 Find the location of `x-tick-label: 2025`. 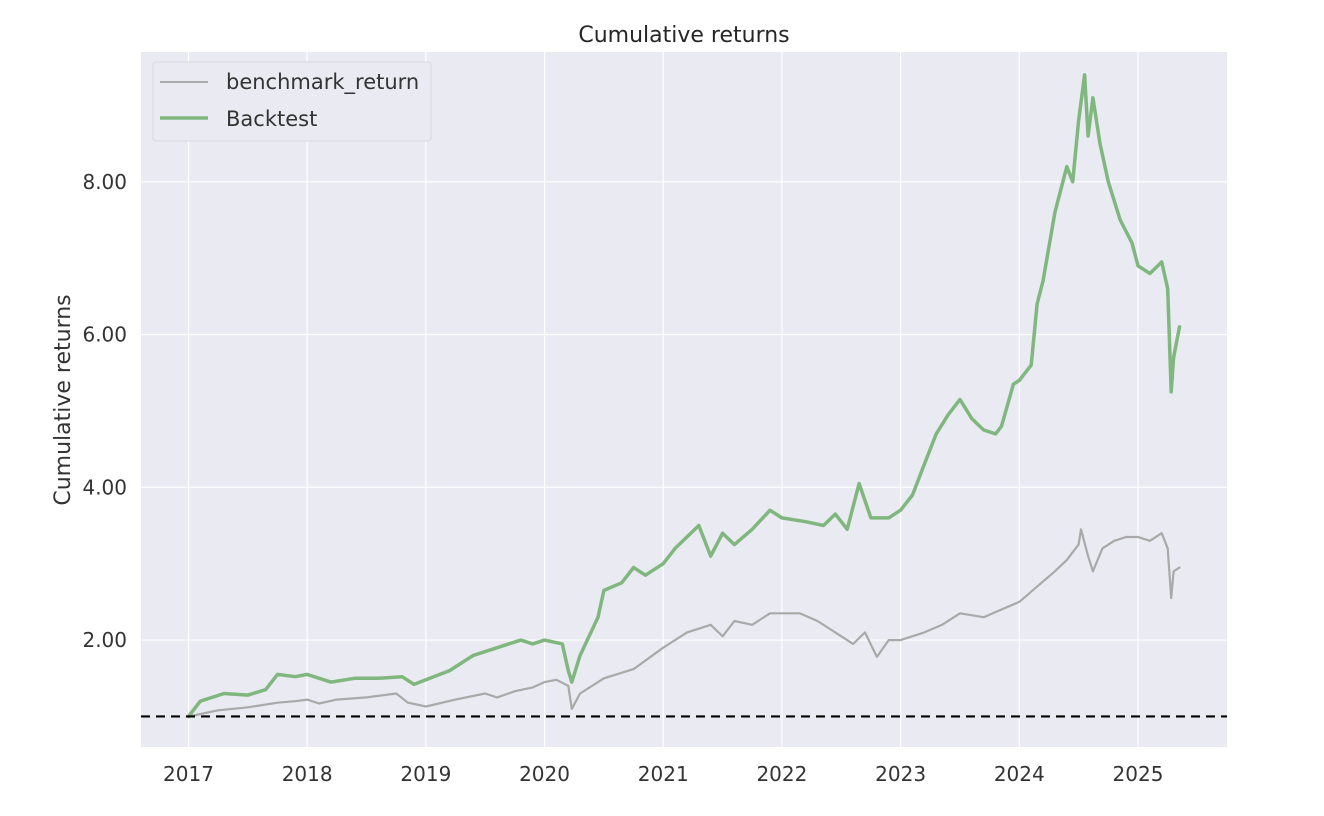

x-tick-label: 2025 is located at coordinates (1138, 774).